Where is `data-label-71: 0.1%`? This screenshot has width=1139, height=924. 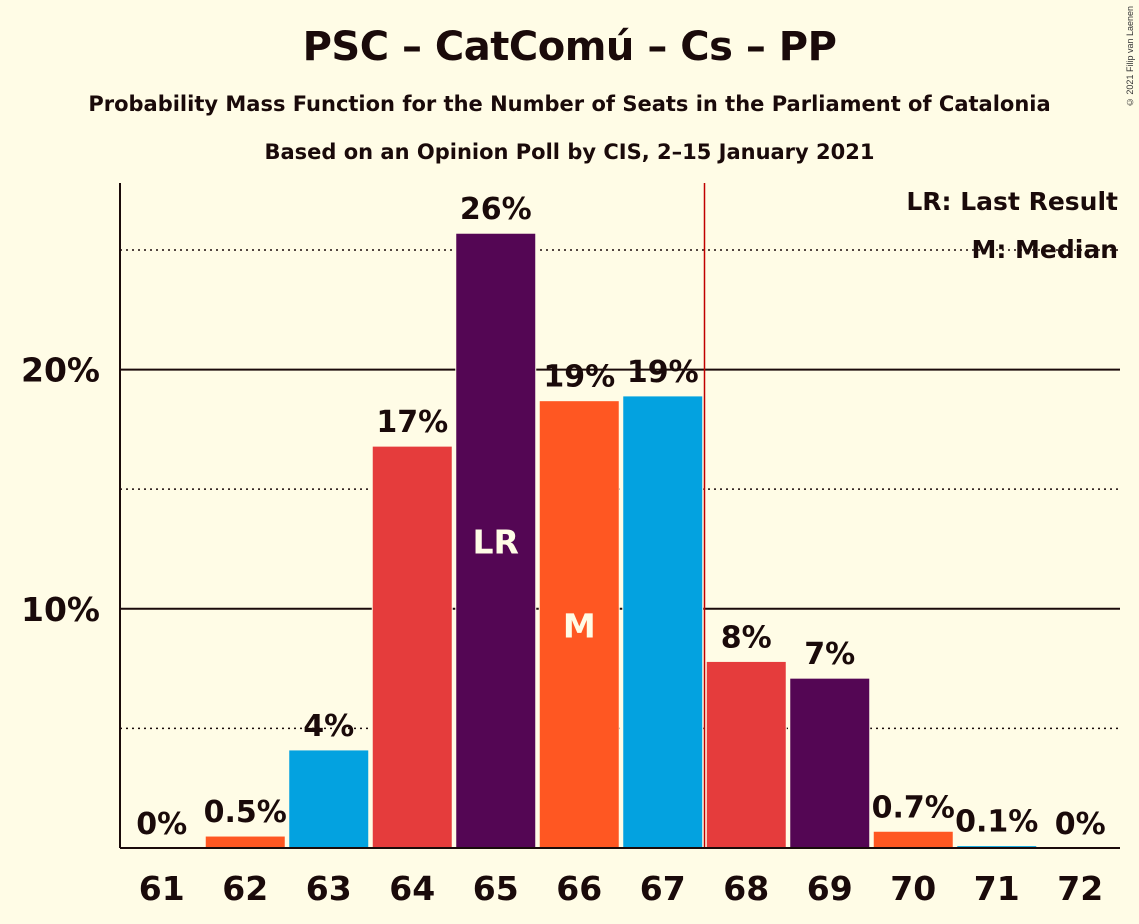
data-label-71: 0.1% is located at coordinates (996, 822).